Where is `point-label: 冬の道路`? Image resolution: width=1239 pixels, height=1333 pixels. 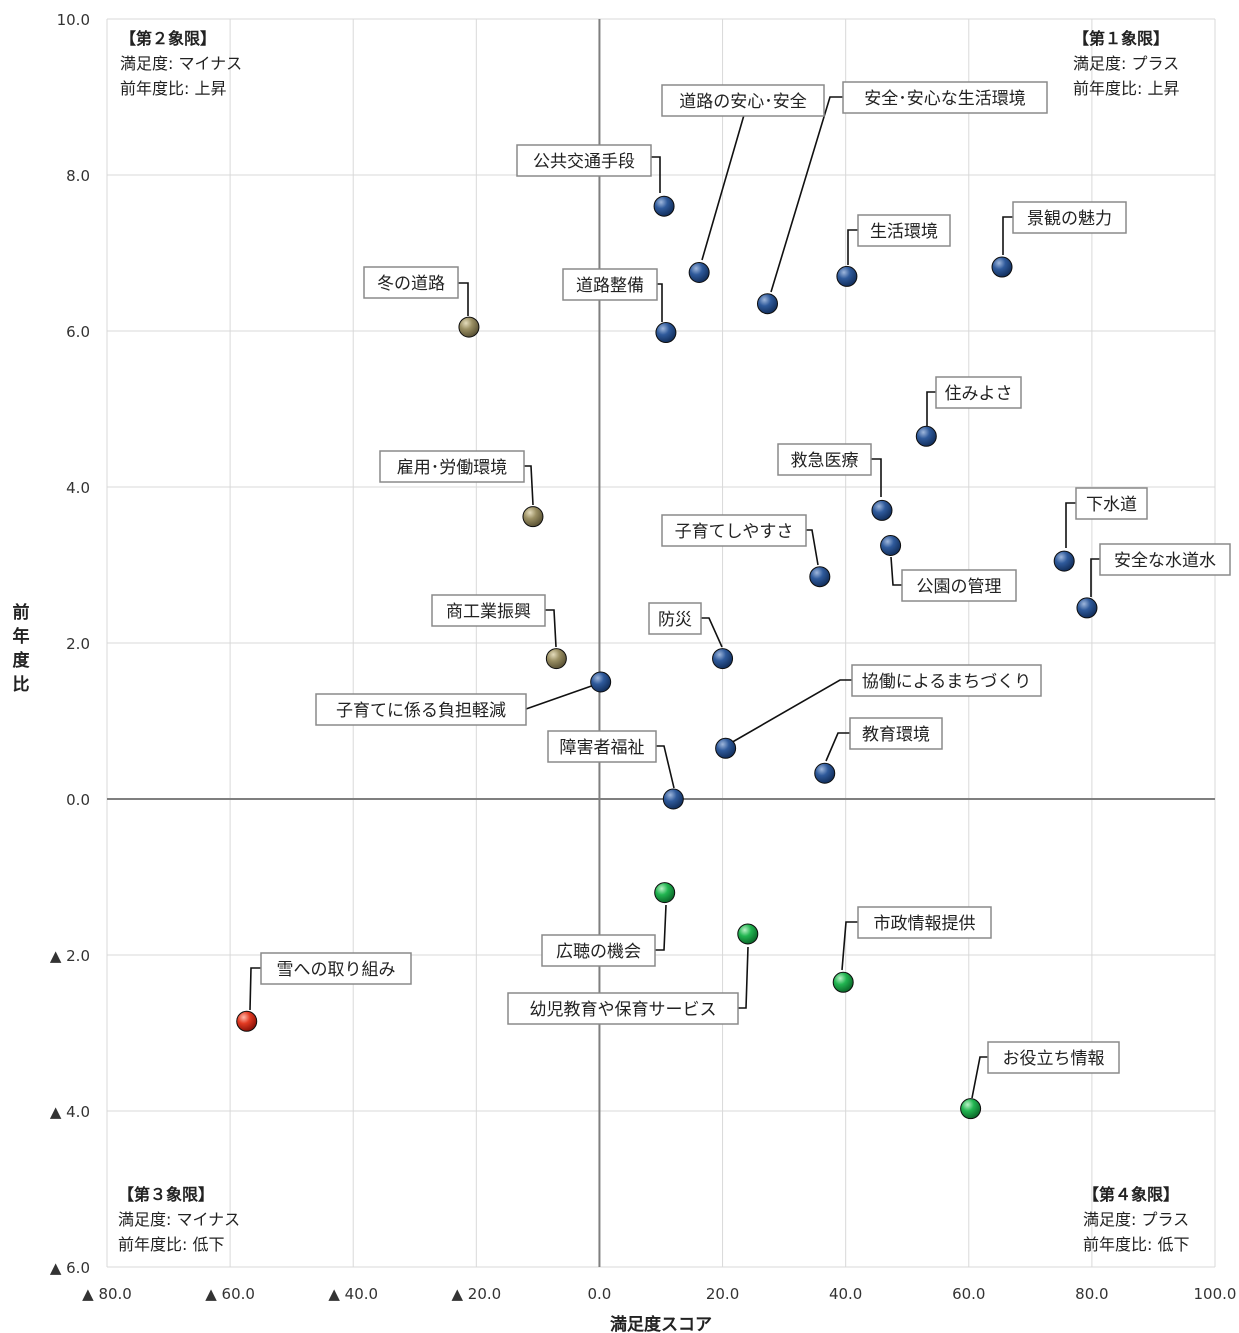 point-label: 冬の道路 is located at coordinates (411, 284).